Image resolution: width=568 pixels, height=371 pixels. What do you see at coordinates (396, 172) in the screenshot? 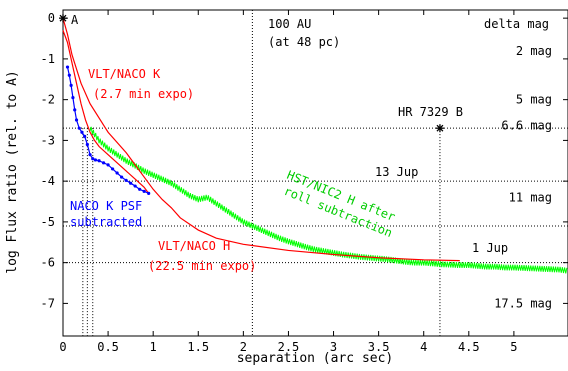
I see `jup13-label: 13 Jup` at bounding box center [396, 172].